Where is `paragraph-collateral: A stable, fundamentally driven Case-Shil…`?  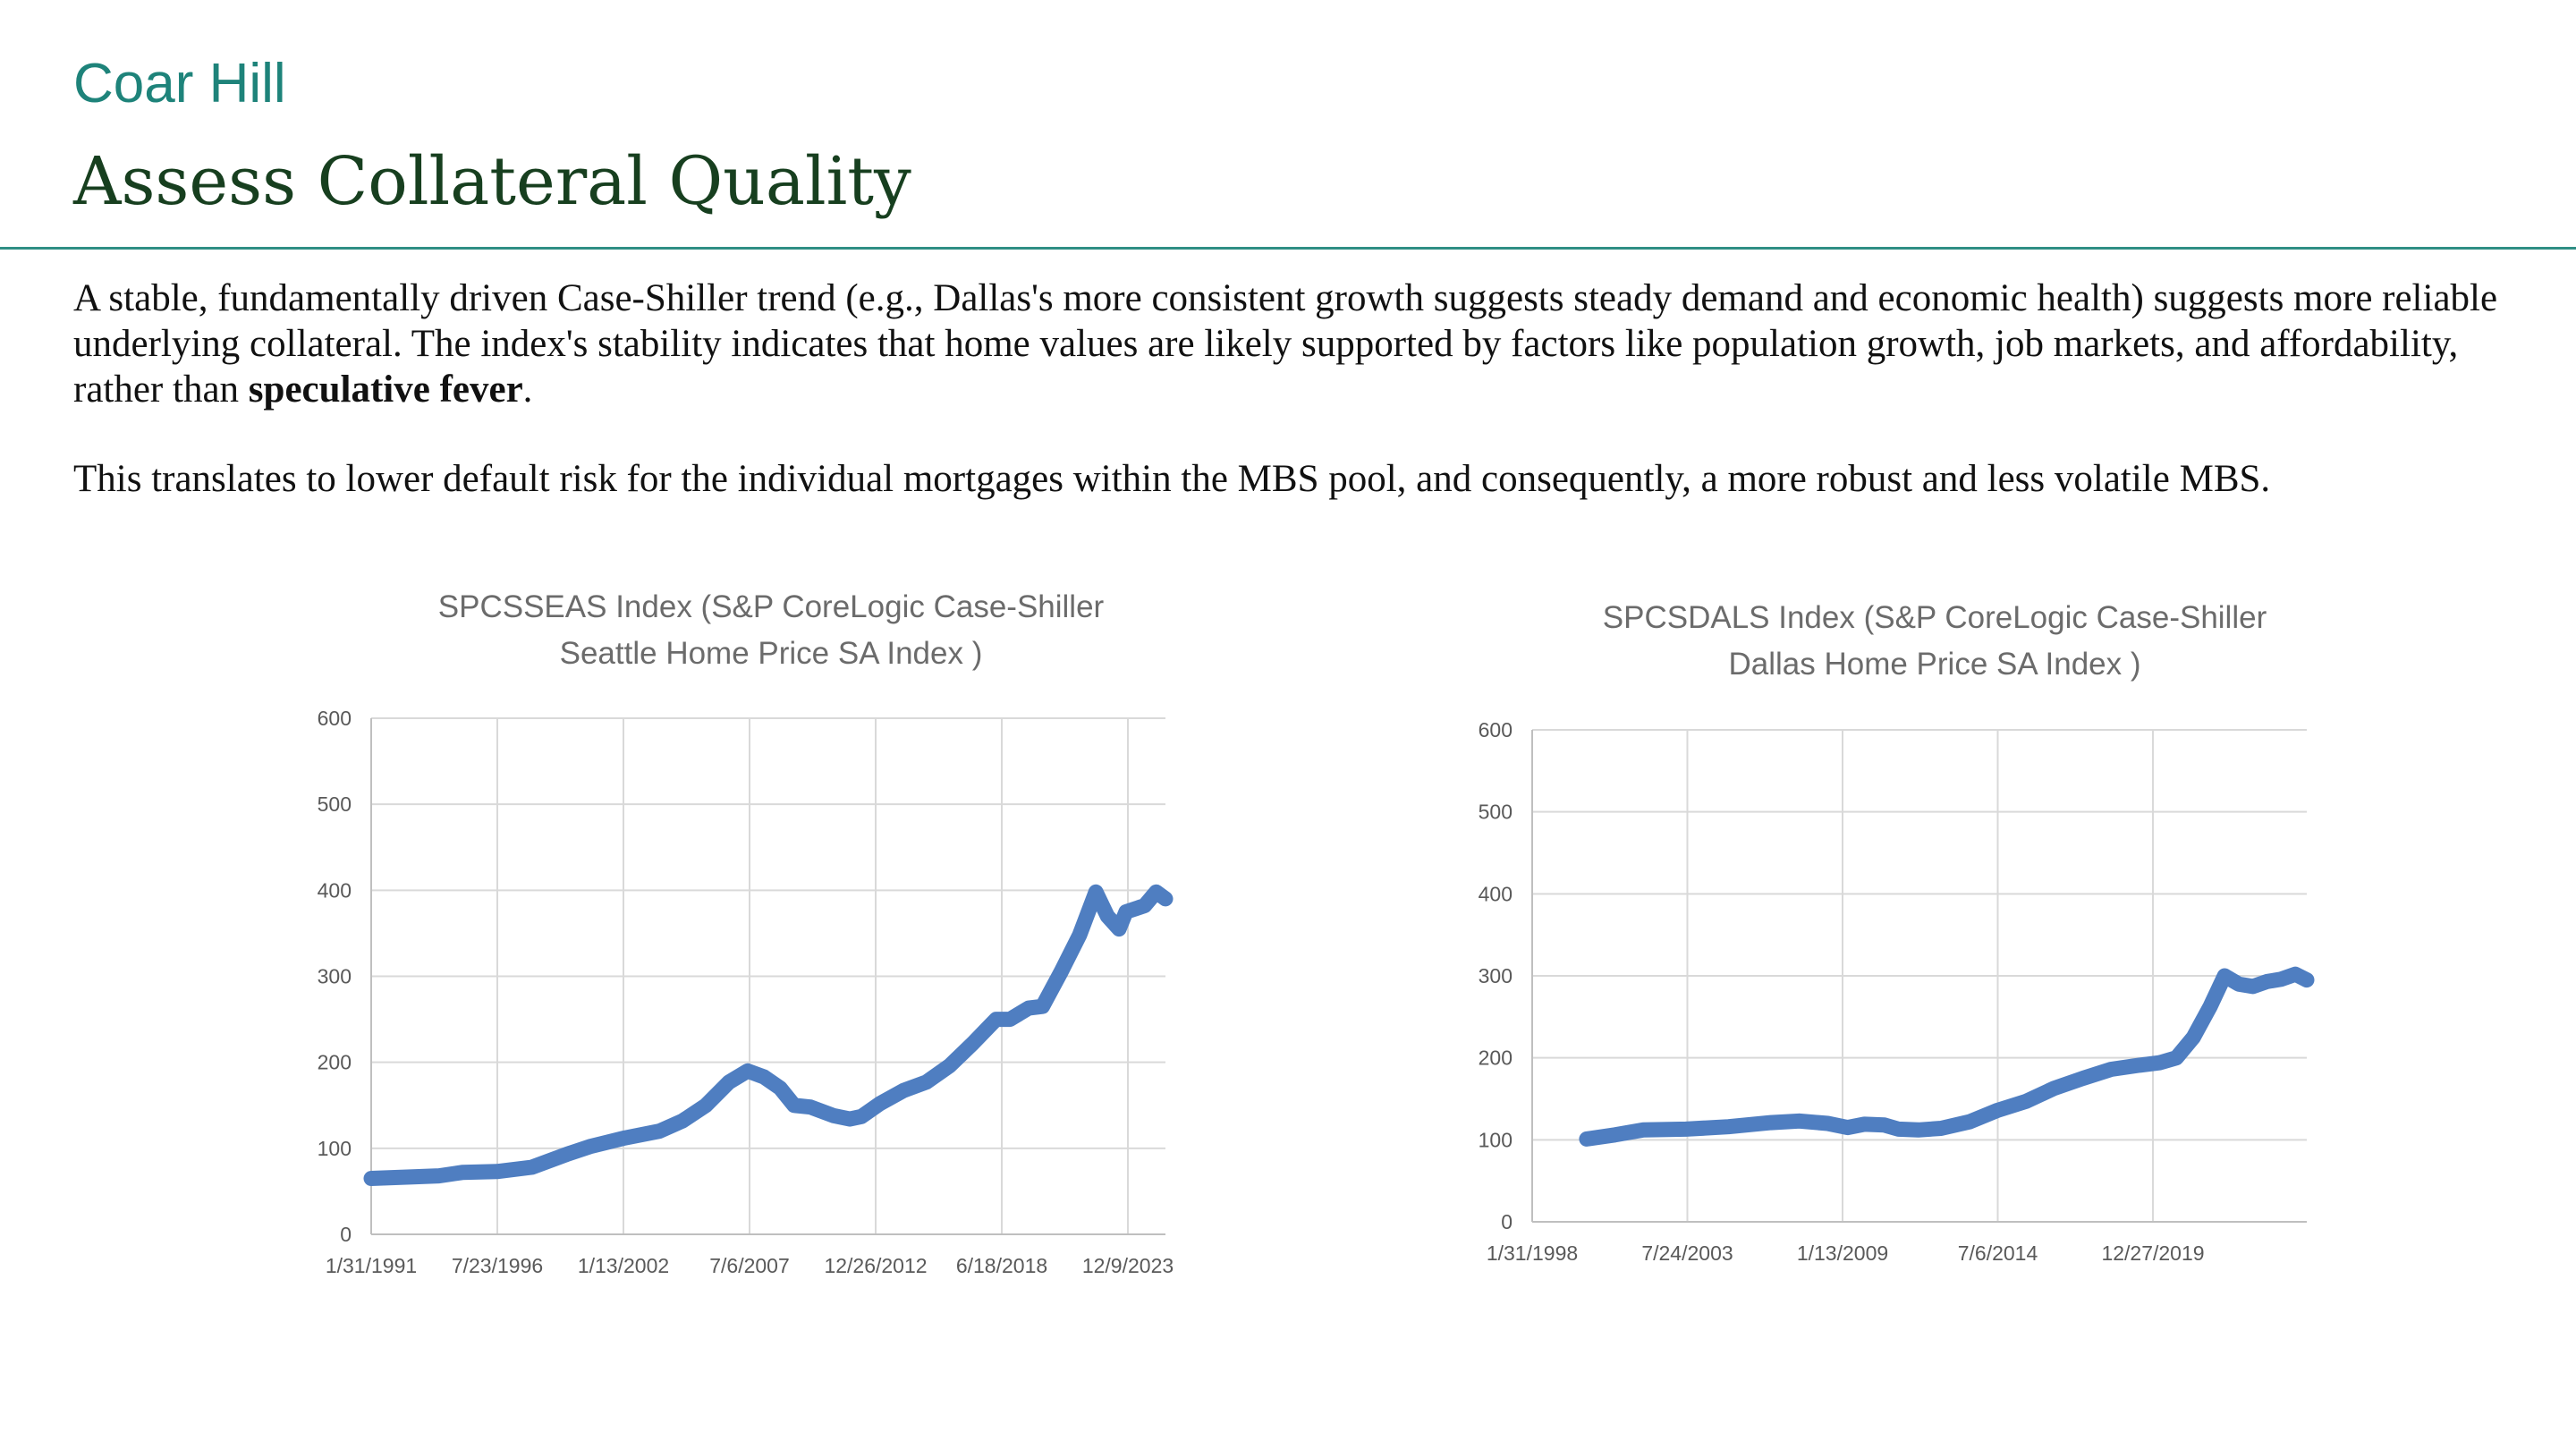 paragraph-collateral: A stable, fundamentally driven Case-Shil… is located at coordinates (1298, 343).